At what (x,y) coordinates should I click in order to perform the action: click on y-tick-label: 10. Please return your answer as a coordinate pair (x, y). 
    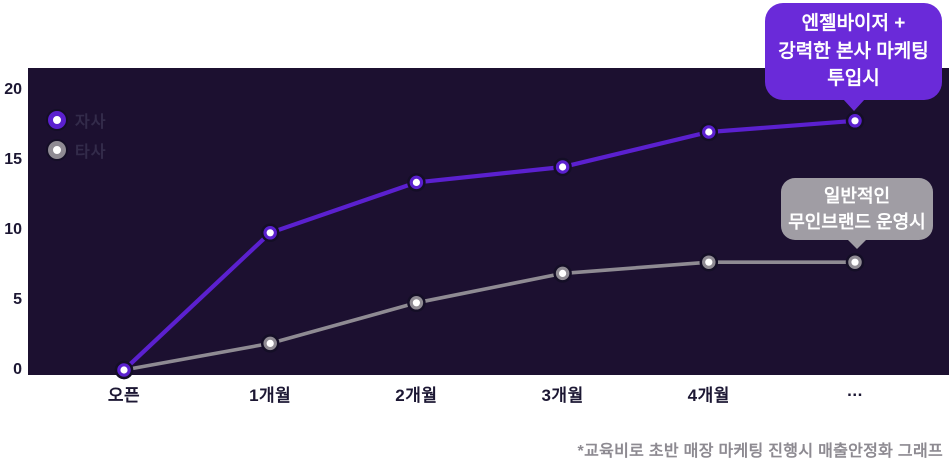
    Looking at the image, I should click on (13, 229).